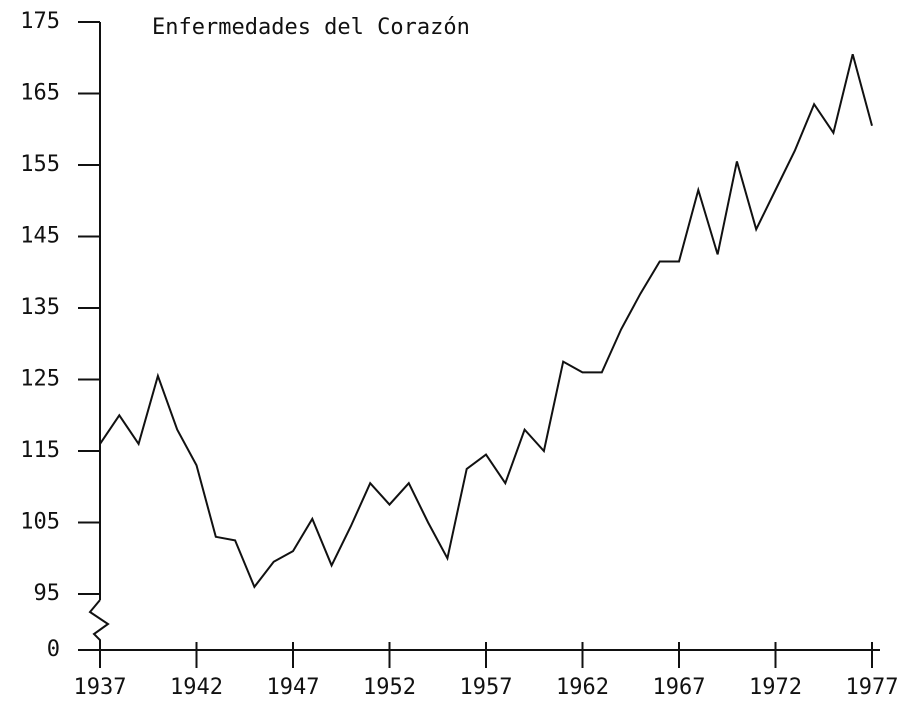 This screenshot has width=923, height=704. What do you see at coordinates (311, 27) in the screenshot?
I see `chart-title: Enfermedades del Corazón` at bounding box center [311, 27].